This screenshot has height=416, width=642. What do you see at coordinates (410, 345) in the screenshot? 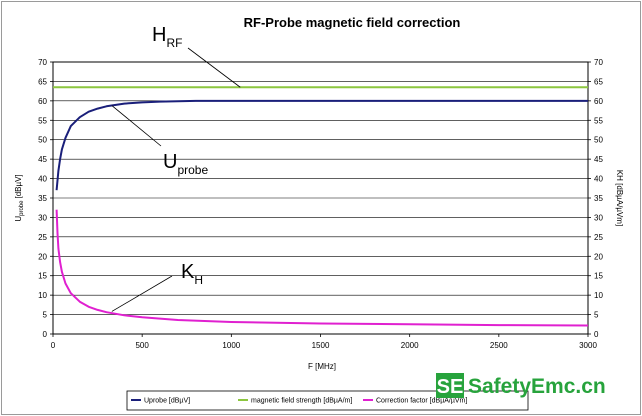
I see `x-tick-label: 2000` at bounding box center [410, 345].